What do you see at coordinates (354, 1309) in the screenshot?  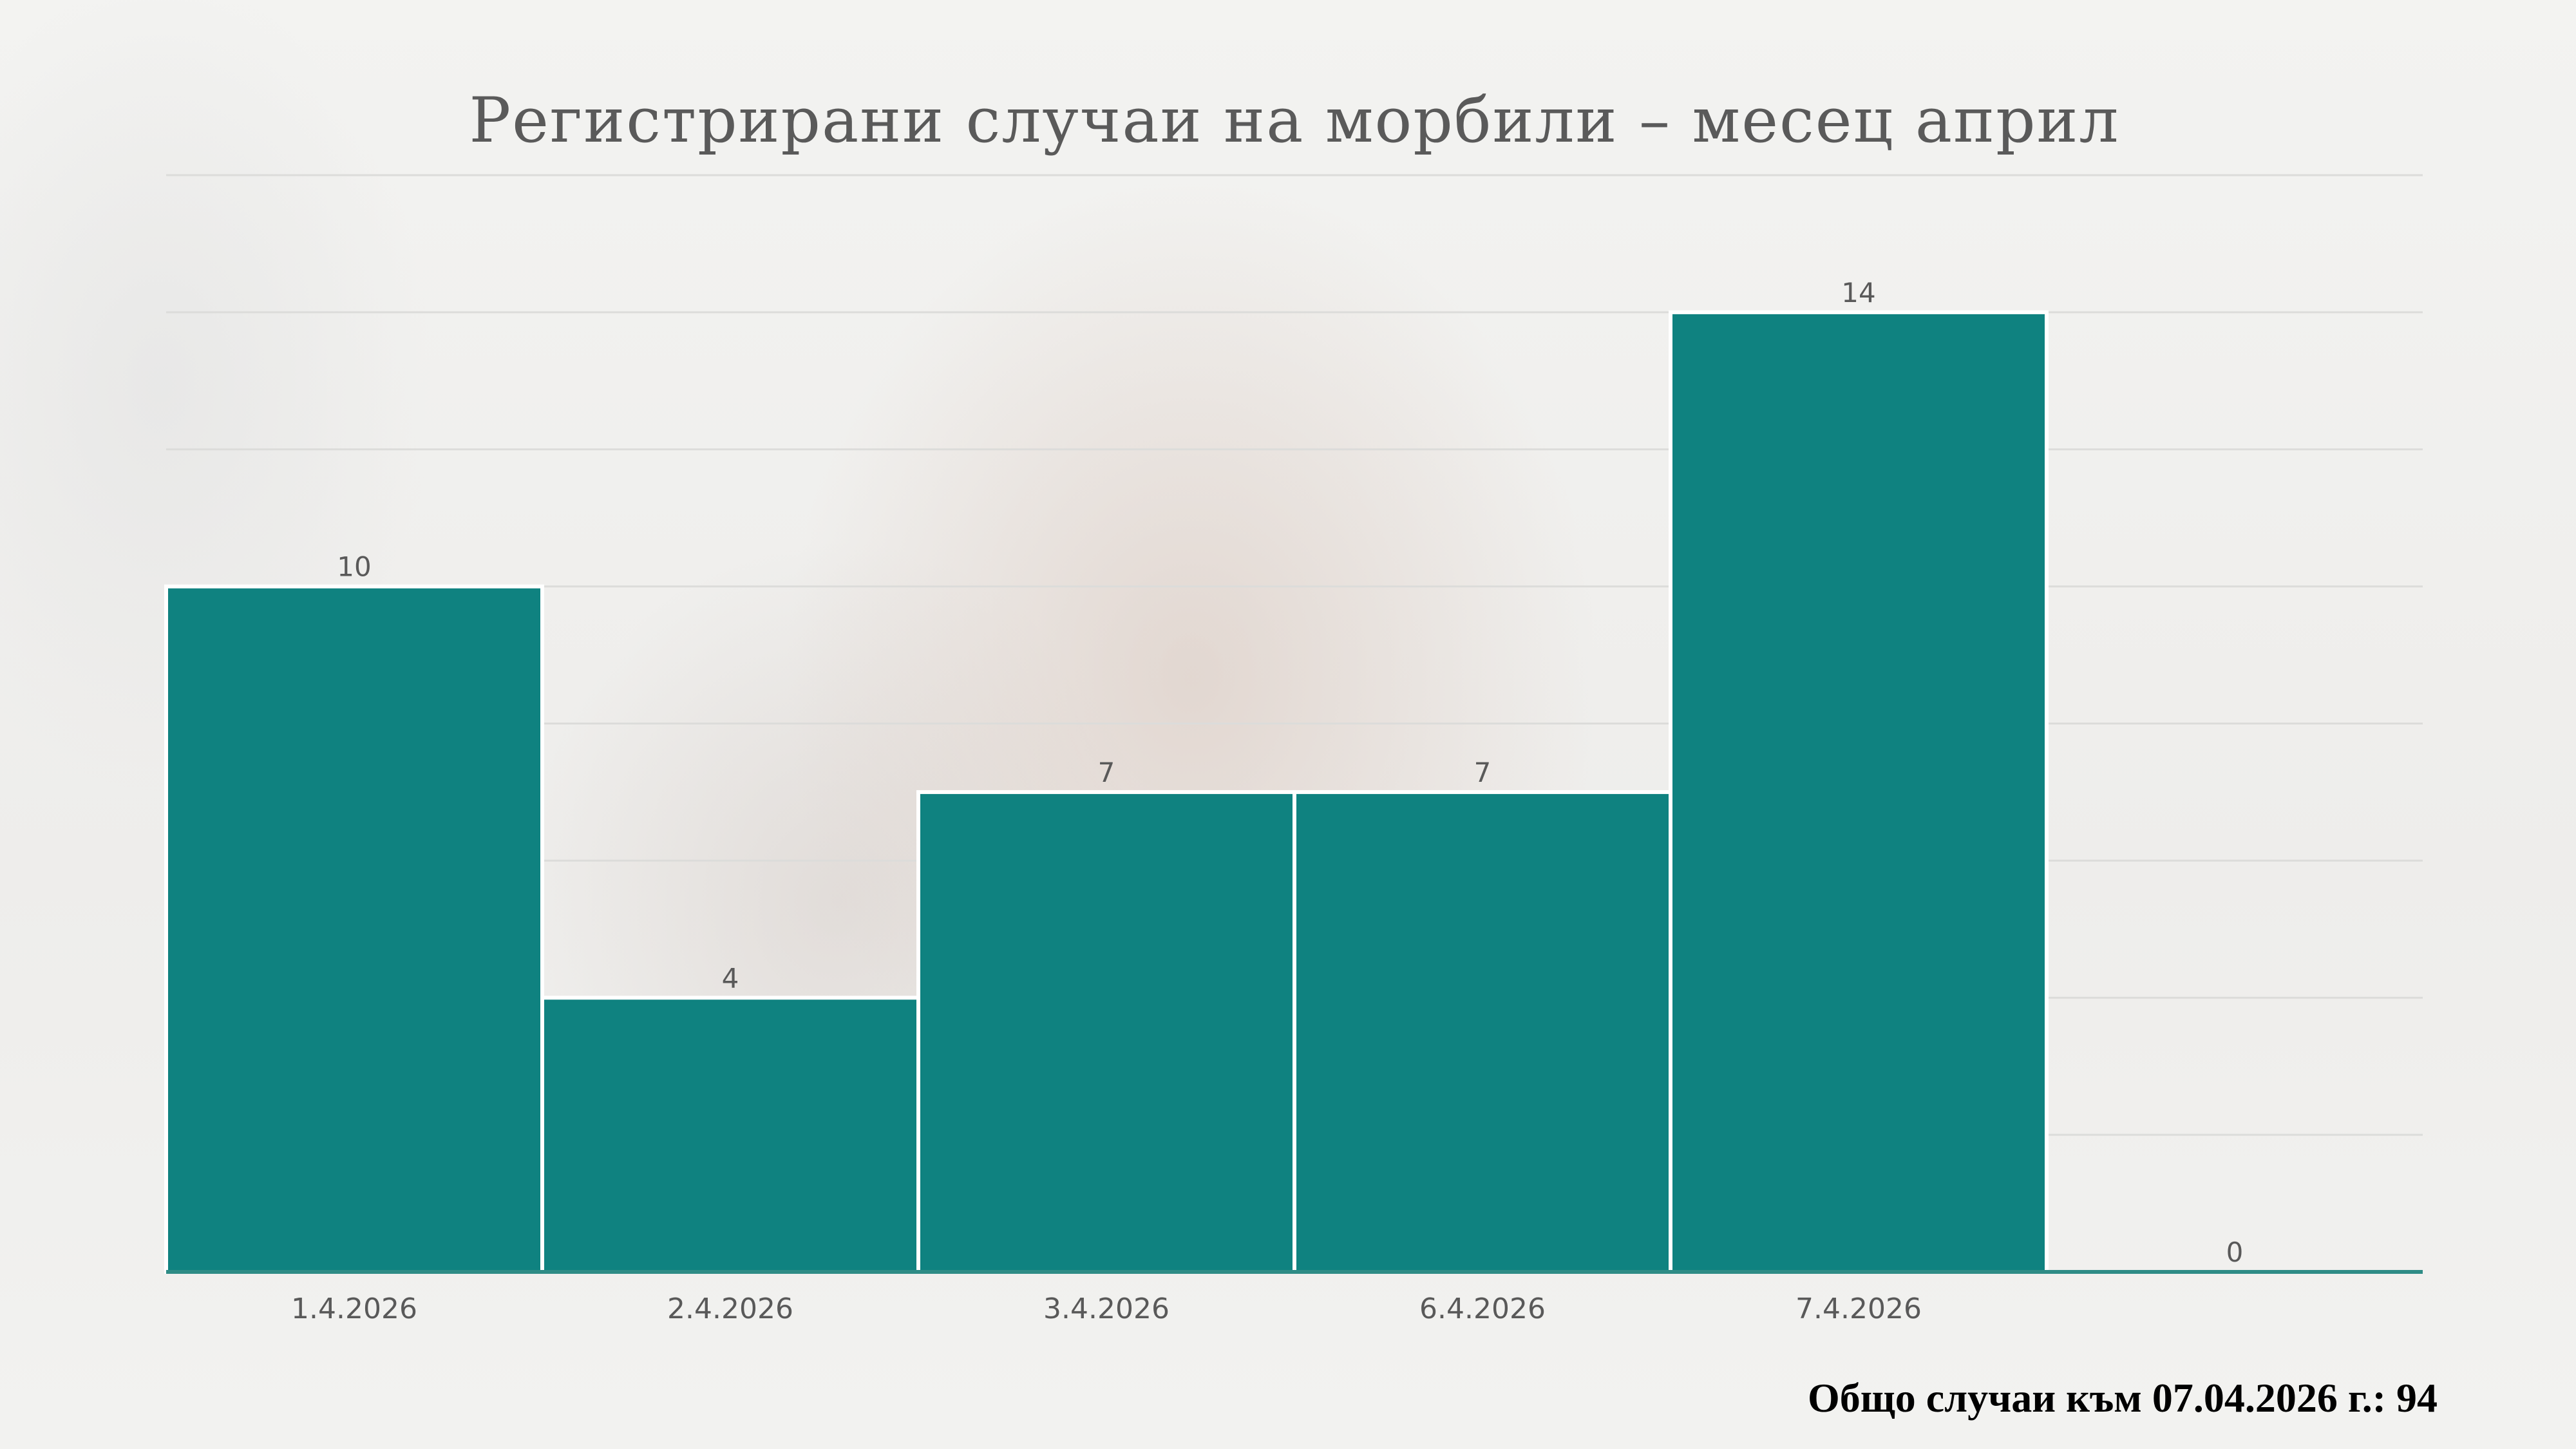 I see `x-tick-label: 1.4.2026` at bounding box center [354, 1309].